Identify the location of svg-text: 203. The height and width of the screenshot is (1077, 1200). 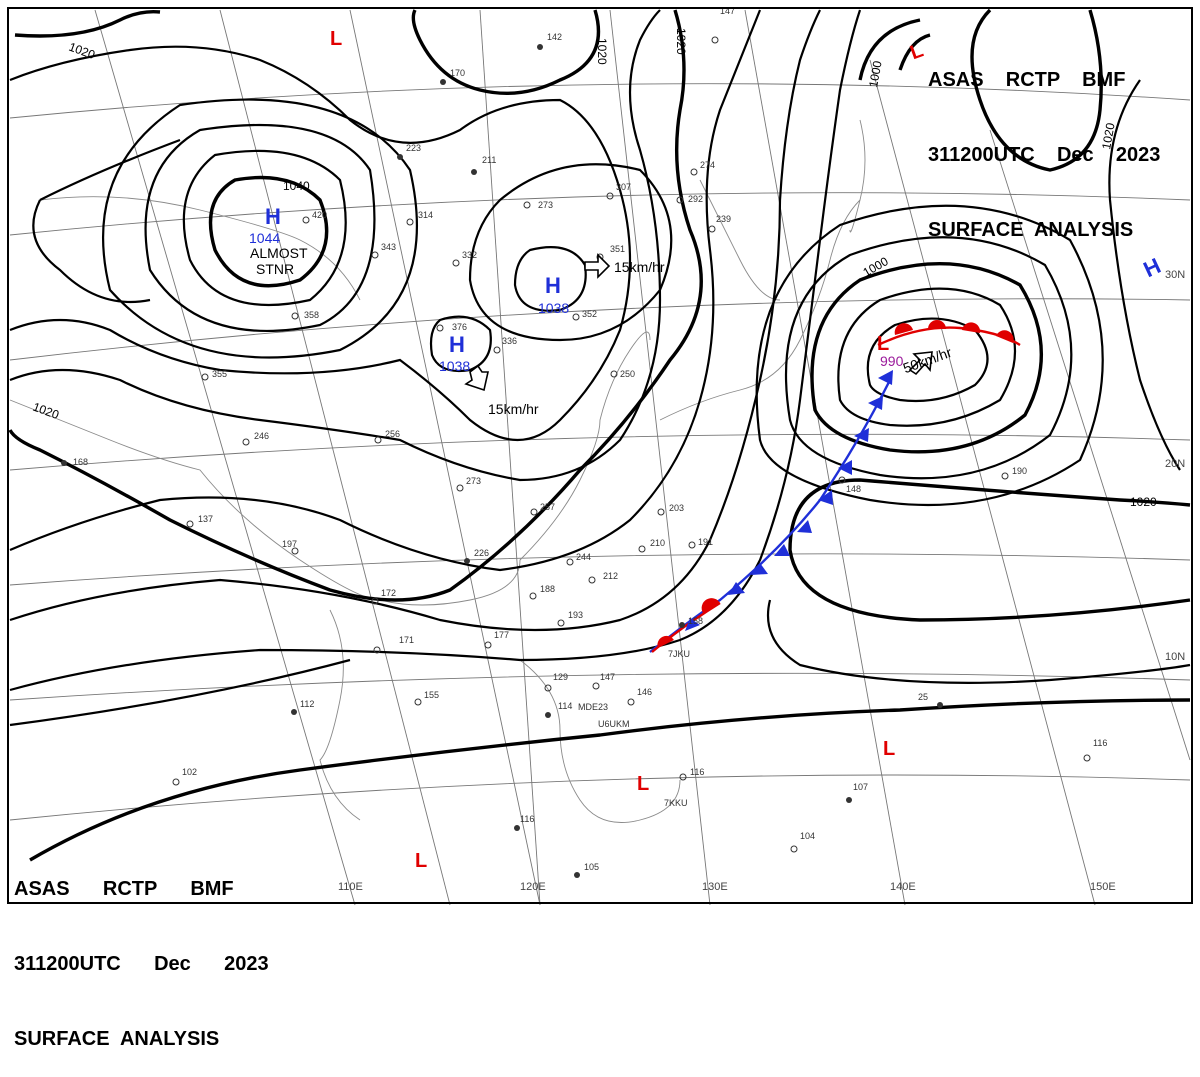
(676, 508).